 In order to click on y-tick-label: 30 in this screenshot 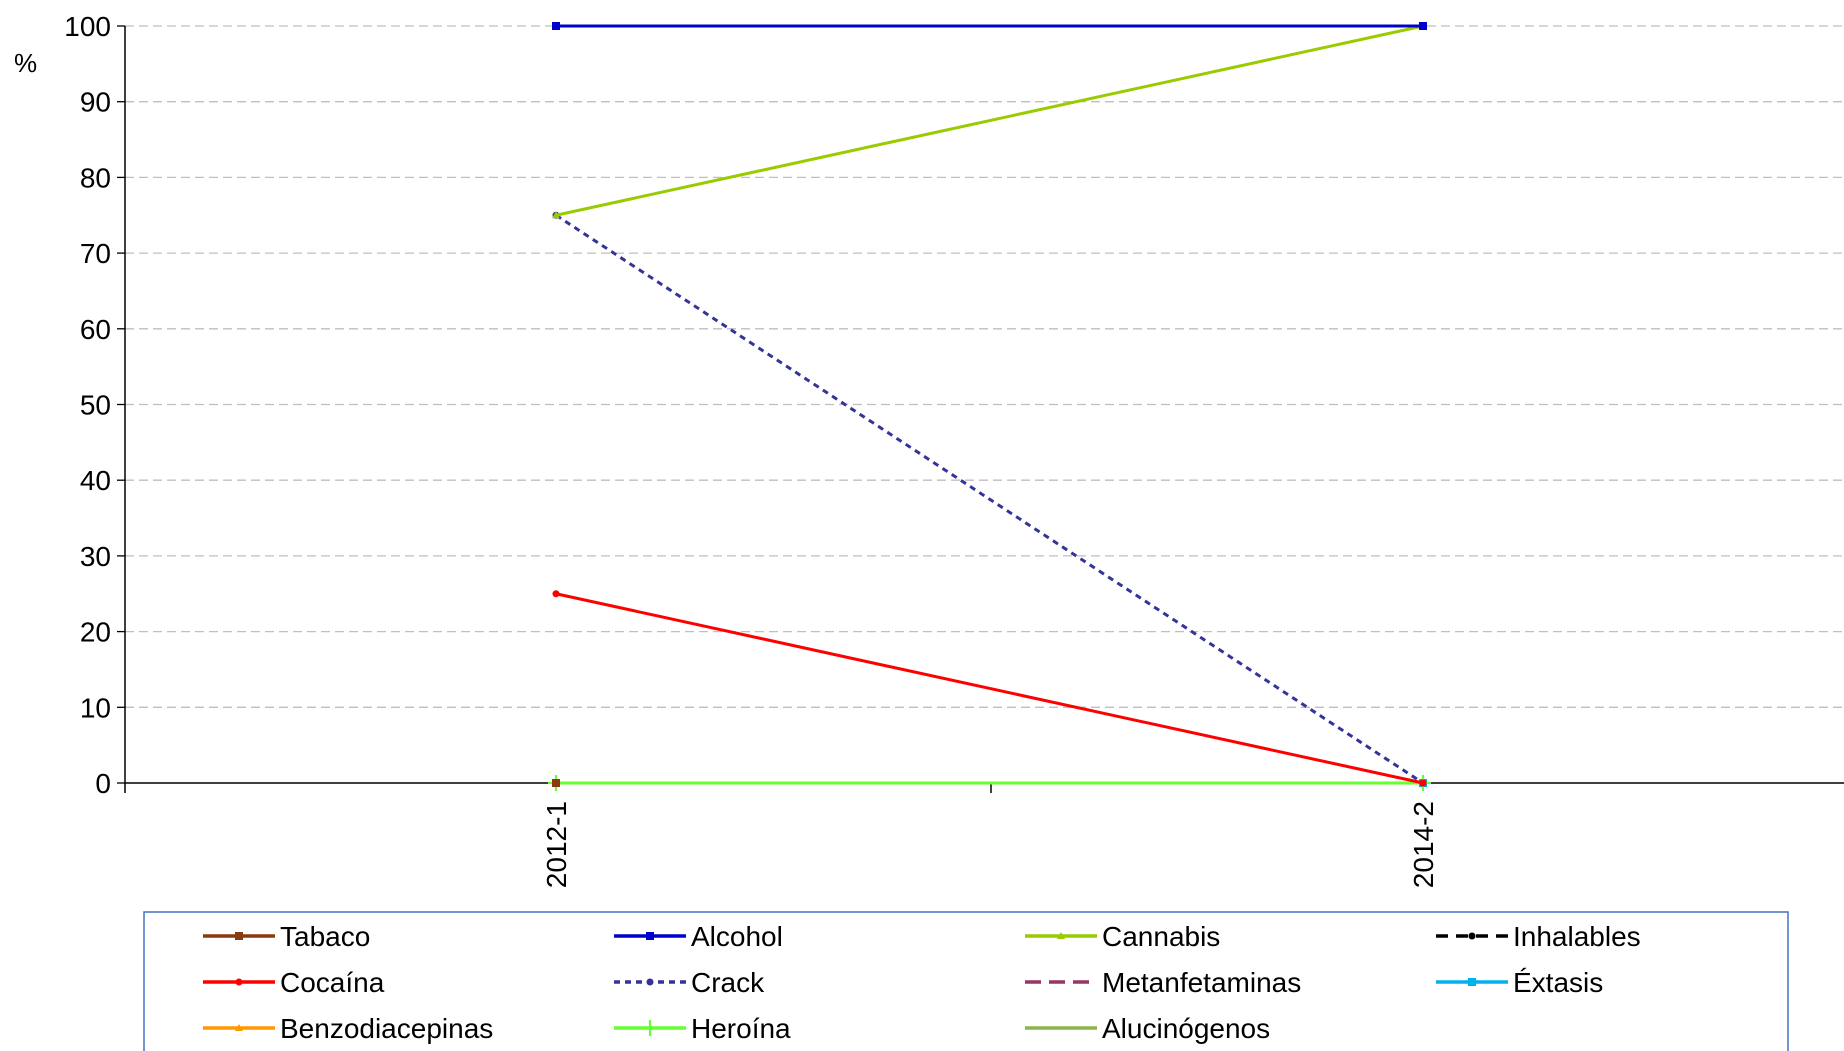, I will do `click(95, 556)`.